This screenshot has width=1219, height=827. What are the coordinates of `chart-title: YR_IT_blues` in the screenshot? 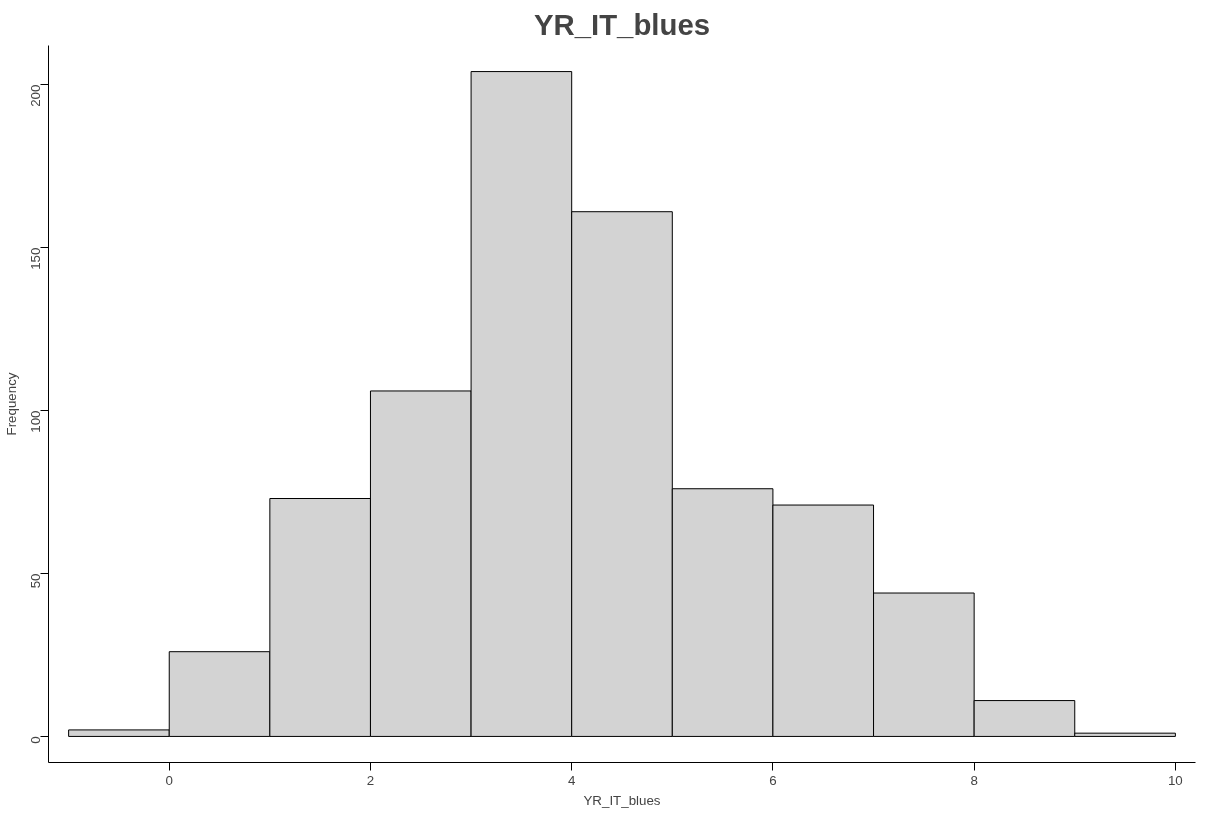 It's located at (622, 24).